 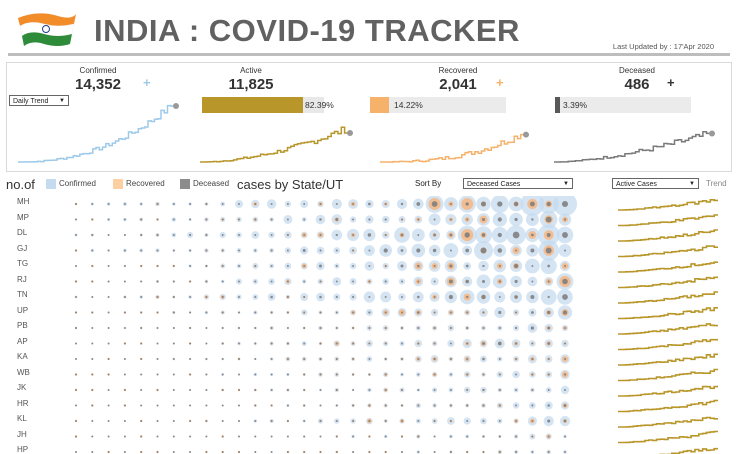 What do you see at coordinates (655, 183) in the screenshot?
I see `trend-metric-select: Active Cases ▼` at bounding box center [655, 183].